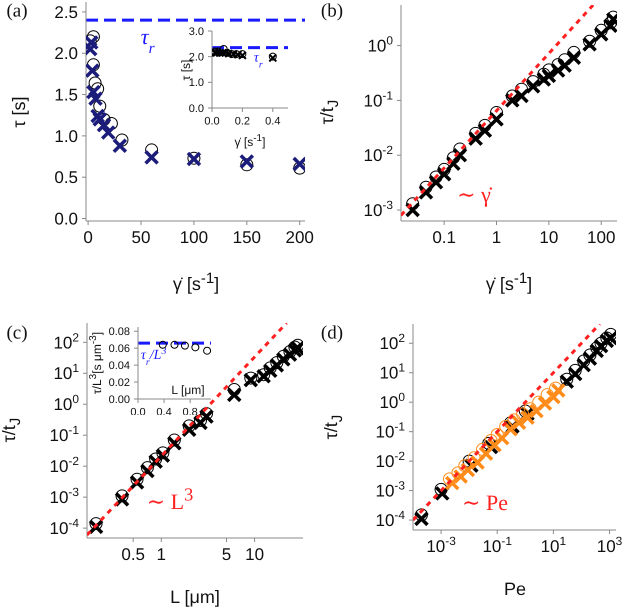 The width and height of the screenshot is (628, 613). I want to click on x-tick-label: 10$^{1}$, so click(553, 545).